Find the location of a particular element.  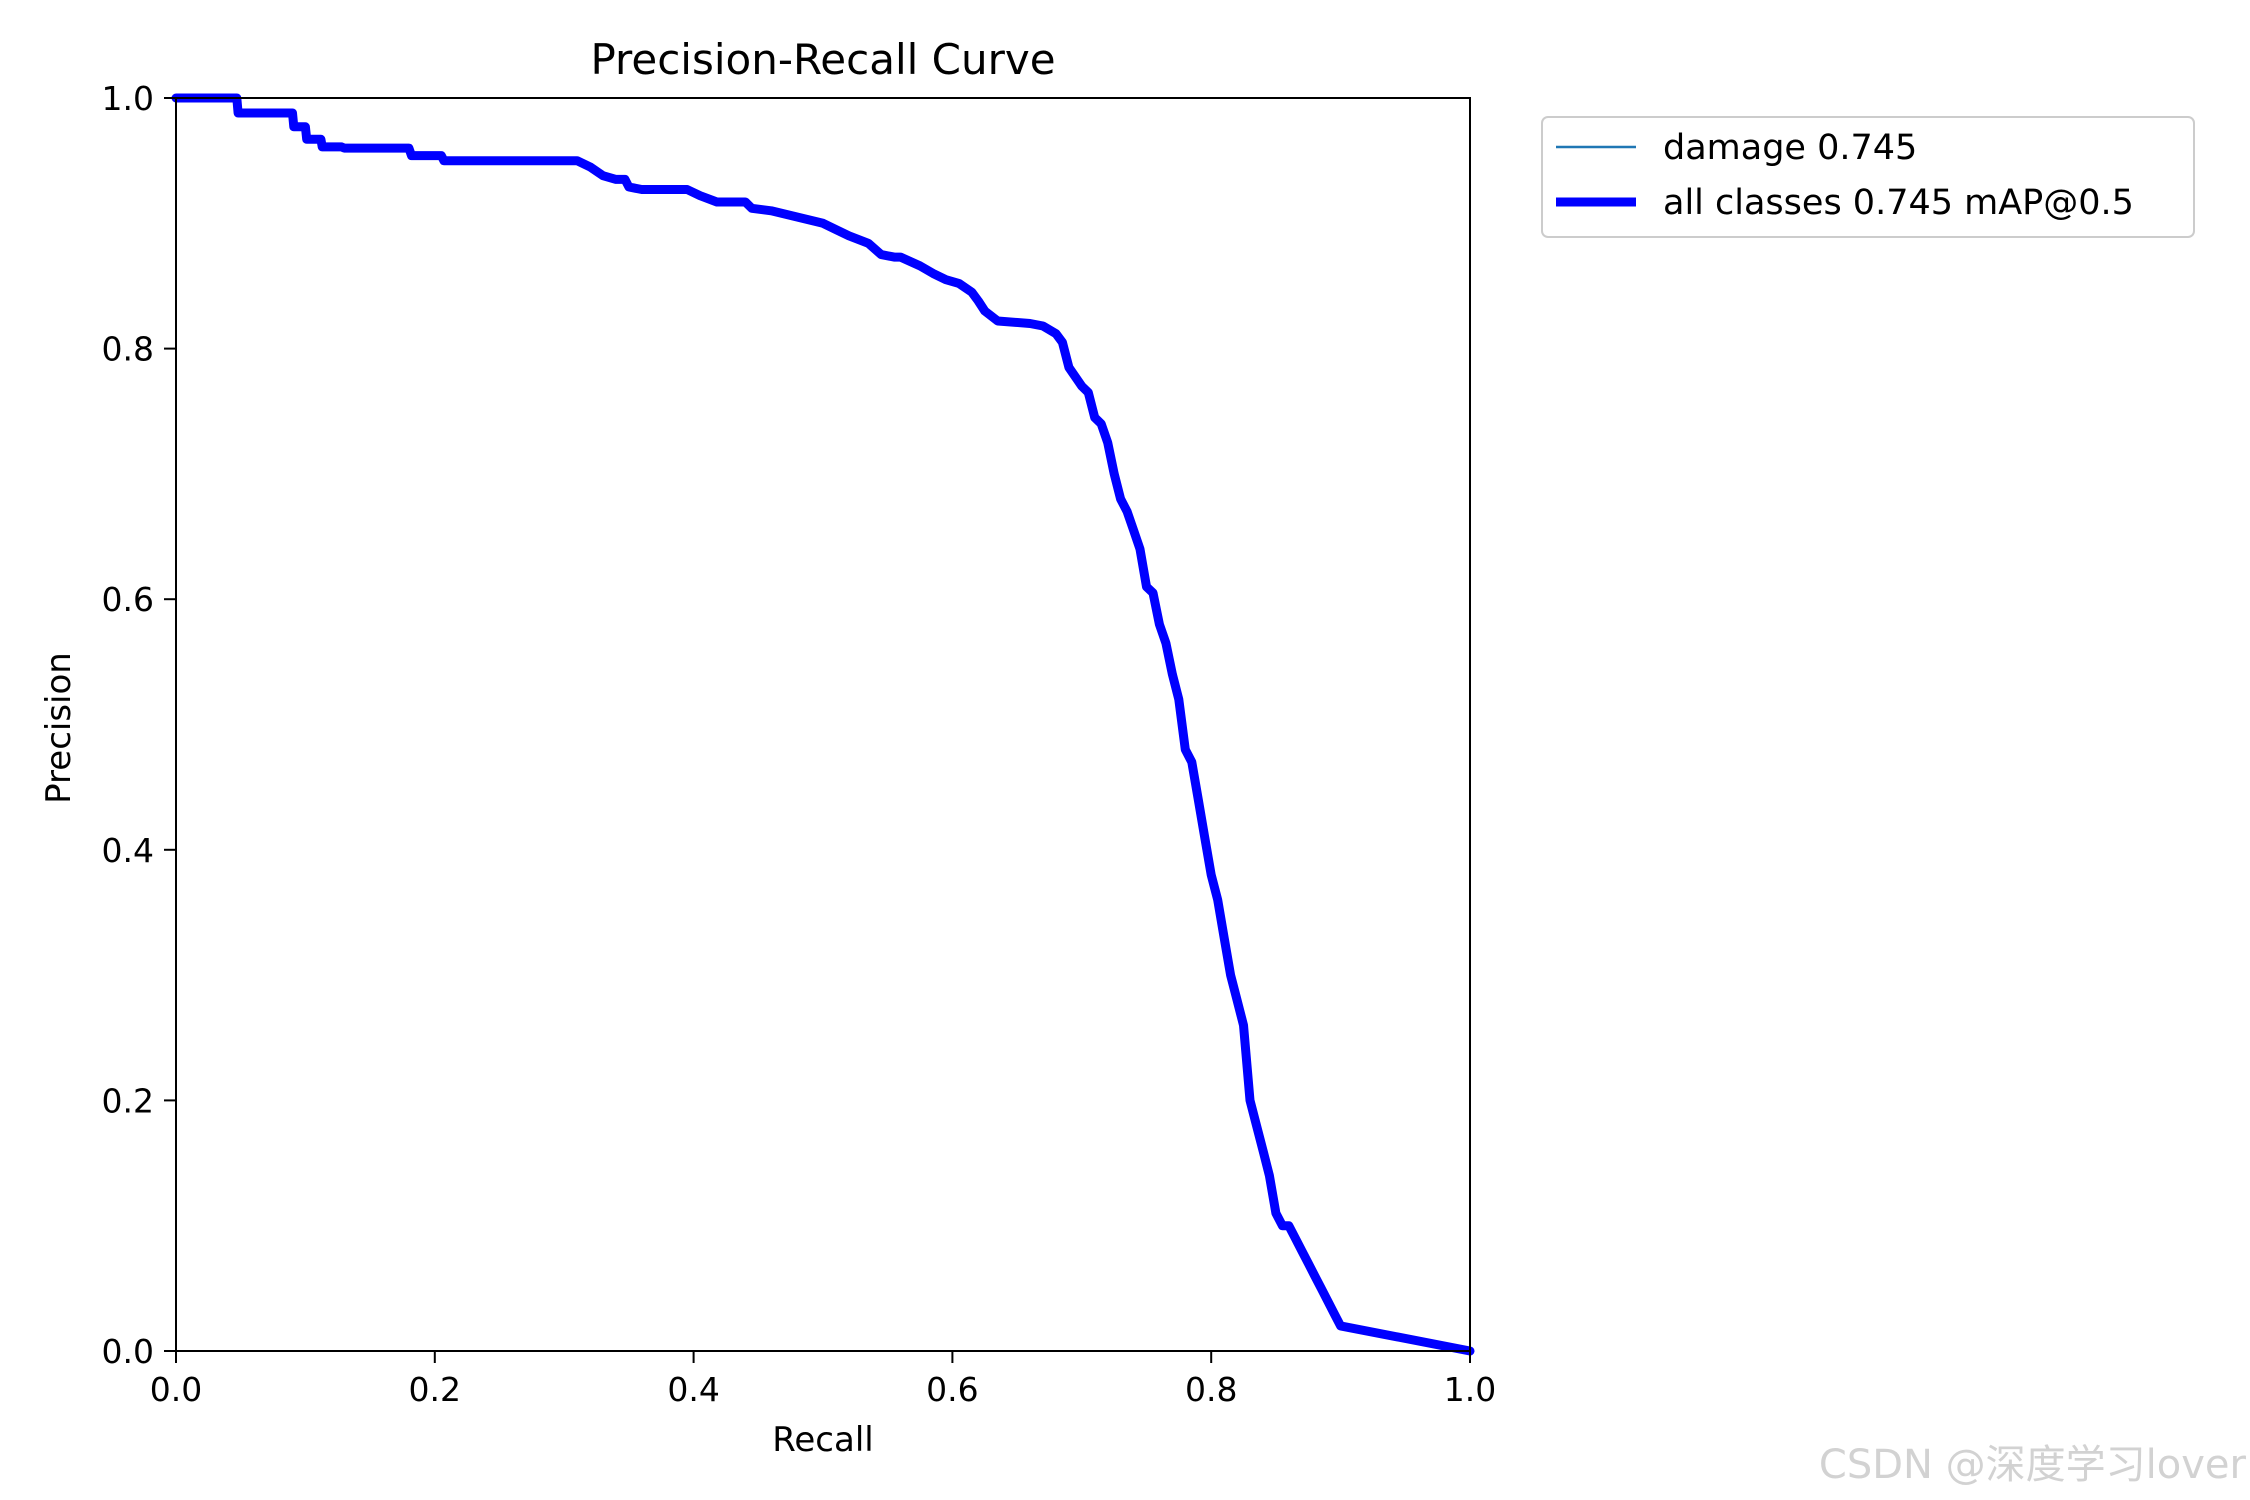

x-tick-label: 0.6 is located at coordinates (952, 1389).